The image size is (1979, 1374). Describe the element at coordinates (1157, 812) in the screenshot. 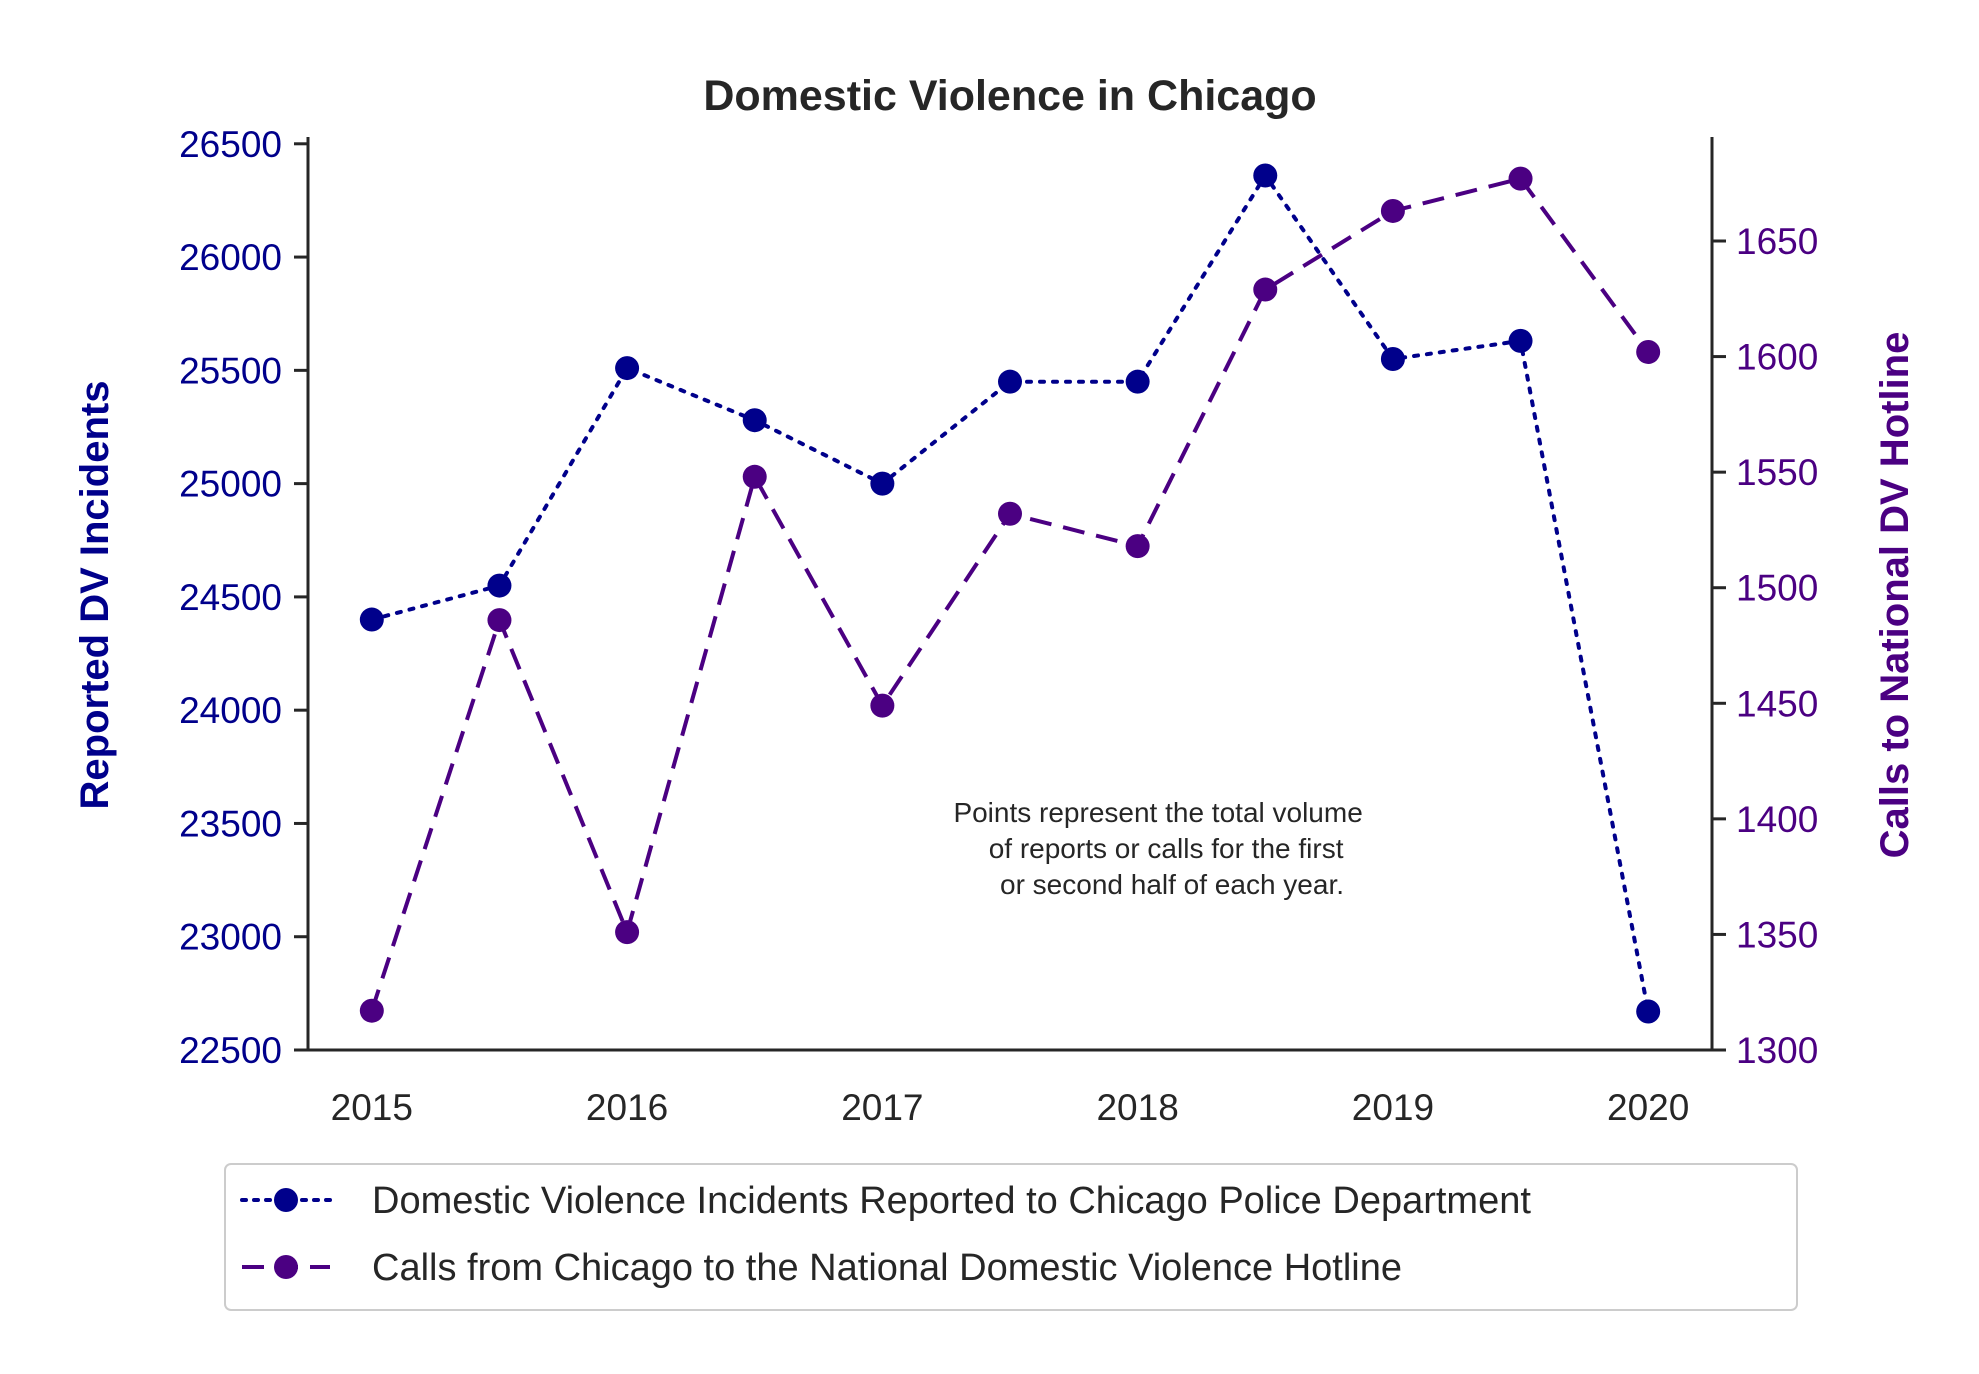

I see `annotation-line-1: Points represent the total volume` at that location.